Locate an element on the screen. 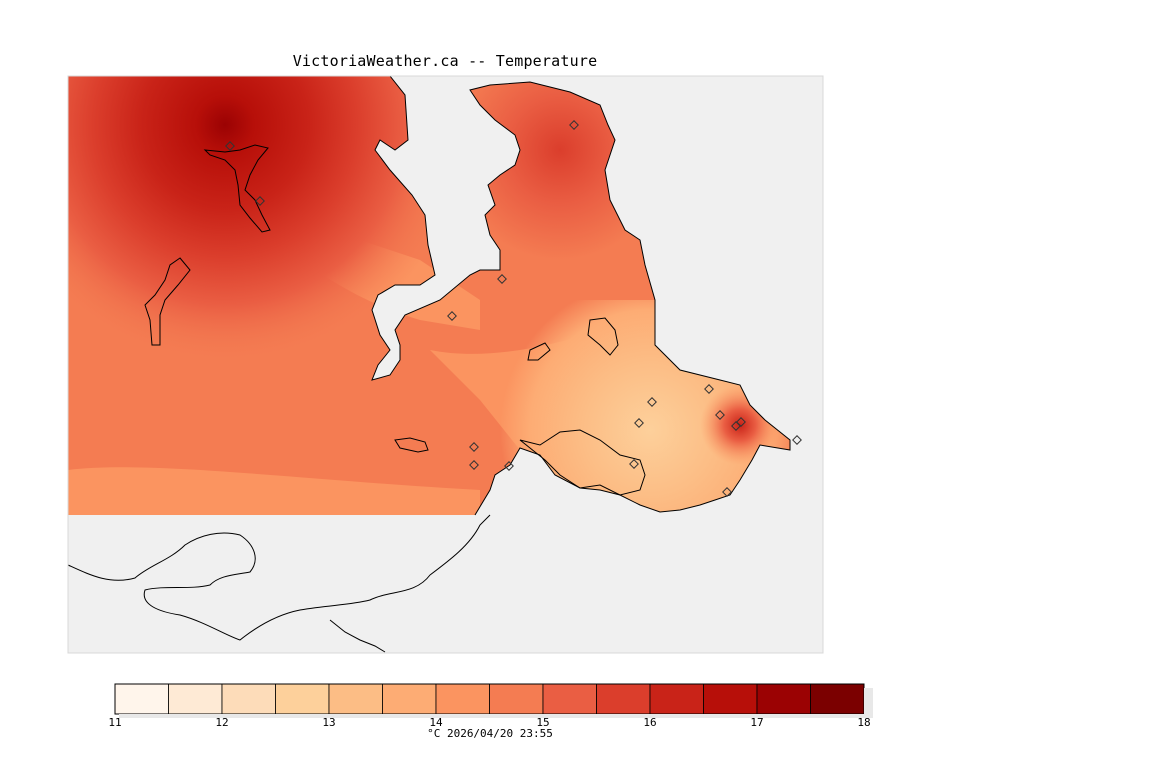  colorbar-tick-label: 18 is located at coordinates (864, 722).